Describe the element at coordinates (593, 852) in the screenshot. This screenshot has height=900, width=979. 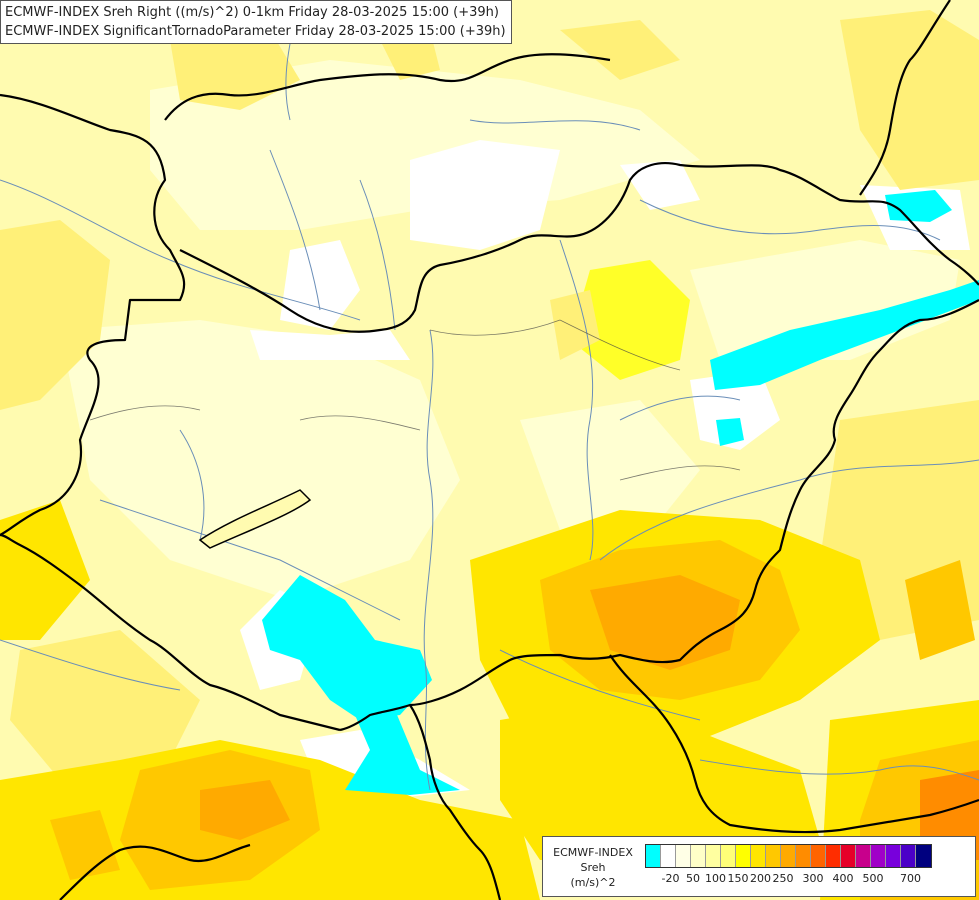
I see `legend-label-line-1: ECMWF-INDEX` at that location.